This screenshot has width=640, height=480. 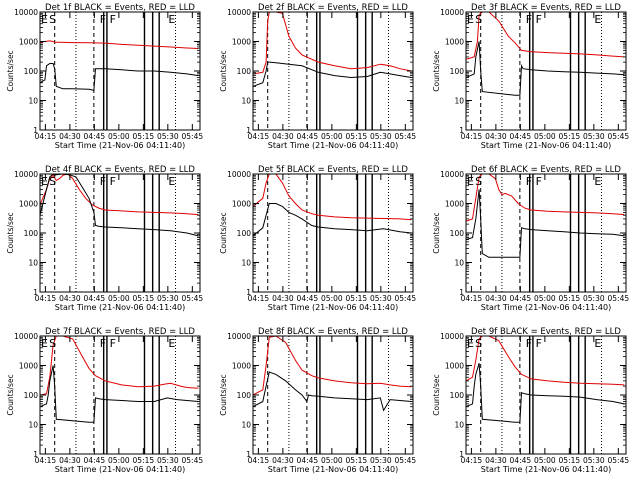 What do you see at coordinates (120, 170) in the screenshot?
I see `subplot-title: Det 4f BLACK = Events, RED = LLD` at bounding box center [120, 170].